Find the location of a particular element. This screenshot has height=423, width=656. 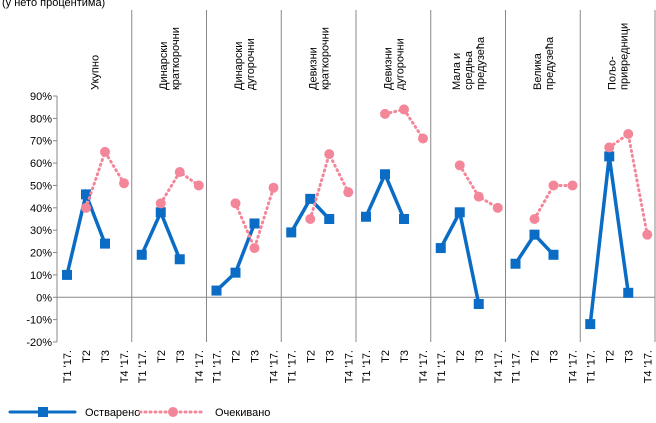

y-tick-label: 60% is located at coordinates (41, 164).